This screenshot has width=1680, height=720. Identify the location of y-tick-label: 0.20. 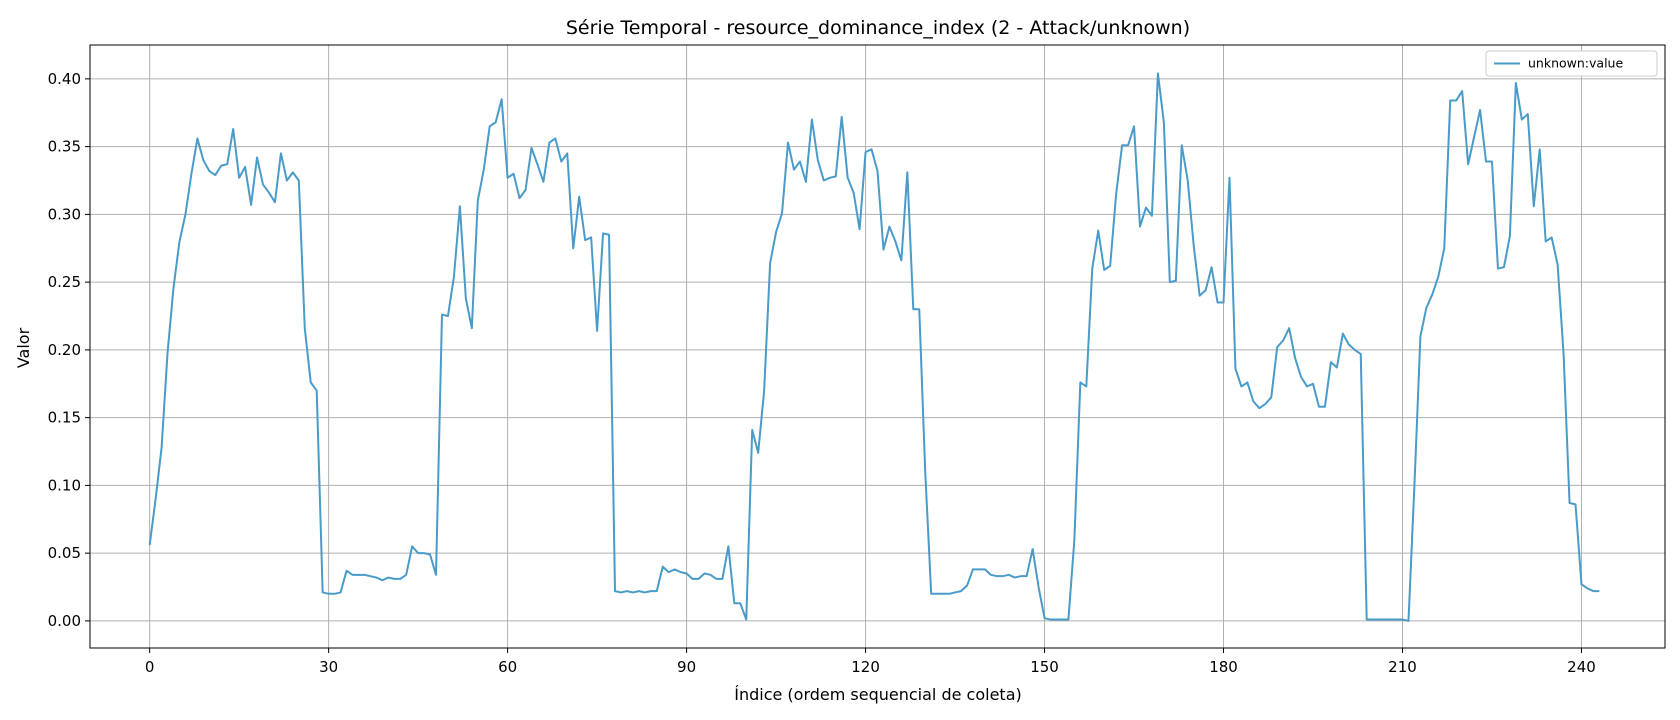
(64, 350).